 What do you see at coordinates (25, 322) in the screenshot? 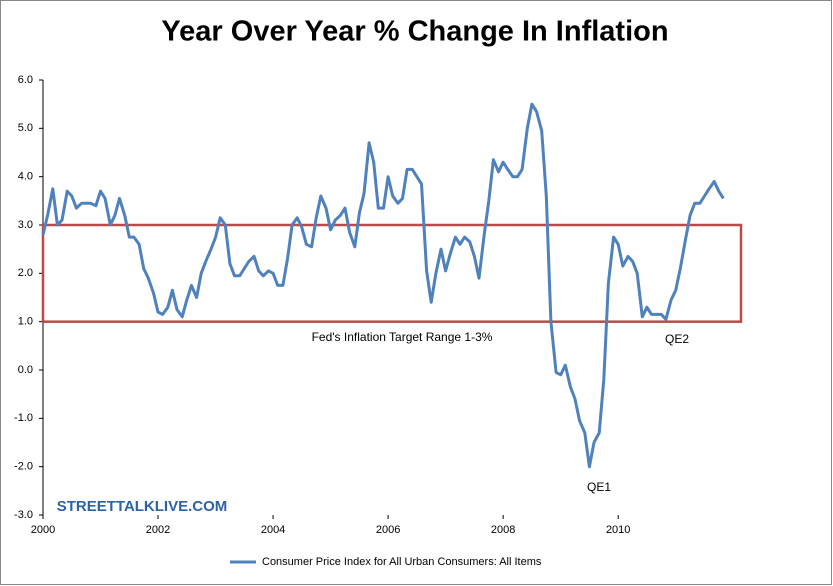
I see `y-tick-label: 1.0` at bounding box center [25, 322].